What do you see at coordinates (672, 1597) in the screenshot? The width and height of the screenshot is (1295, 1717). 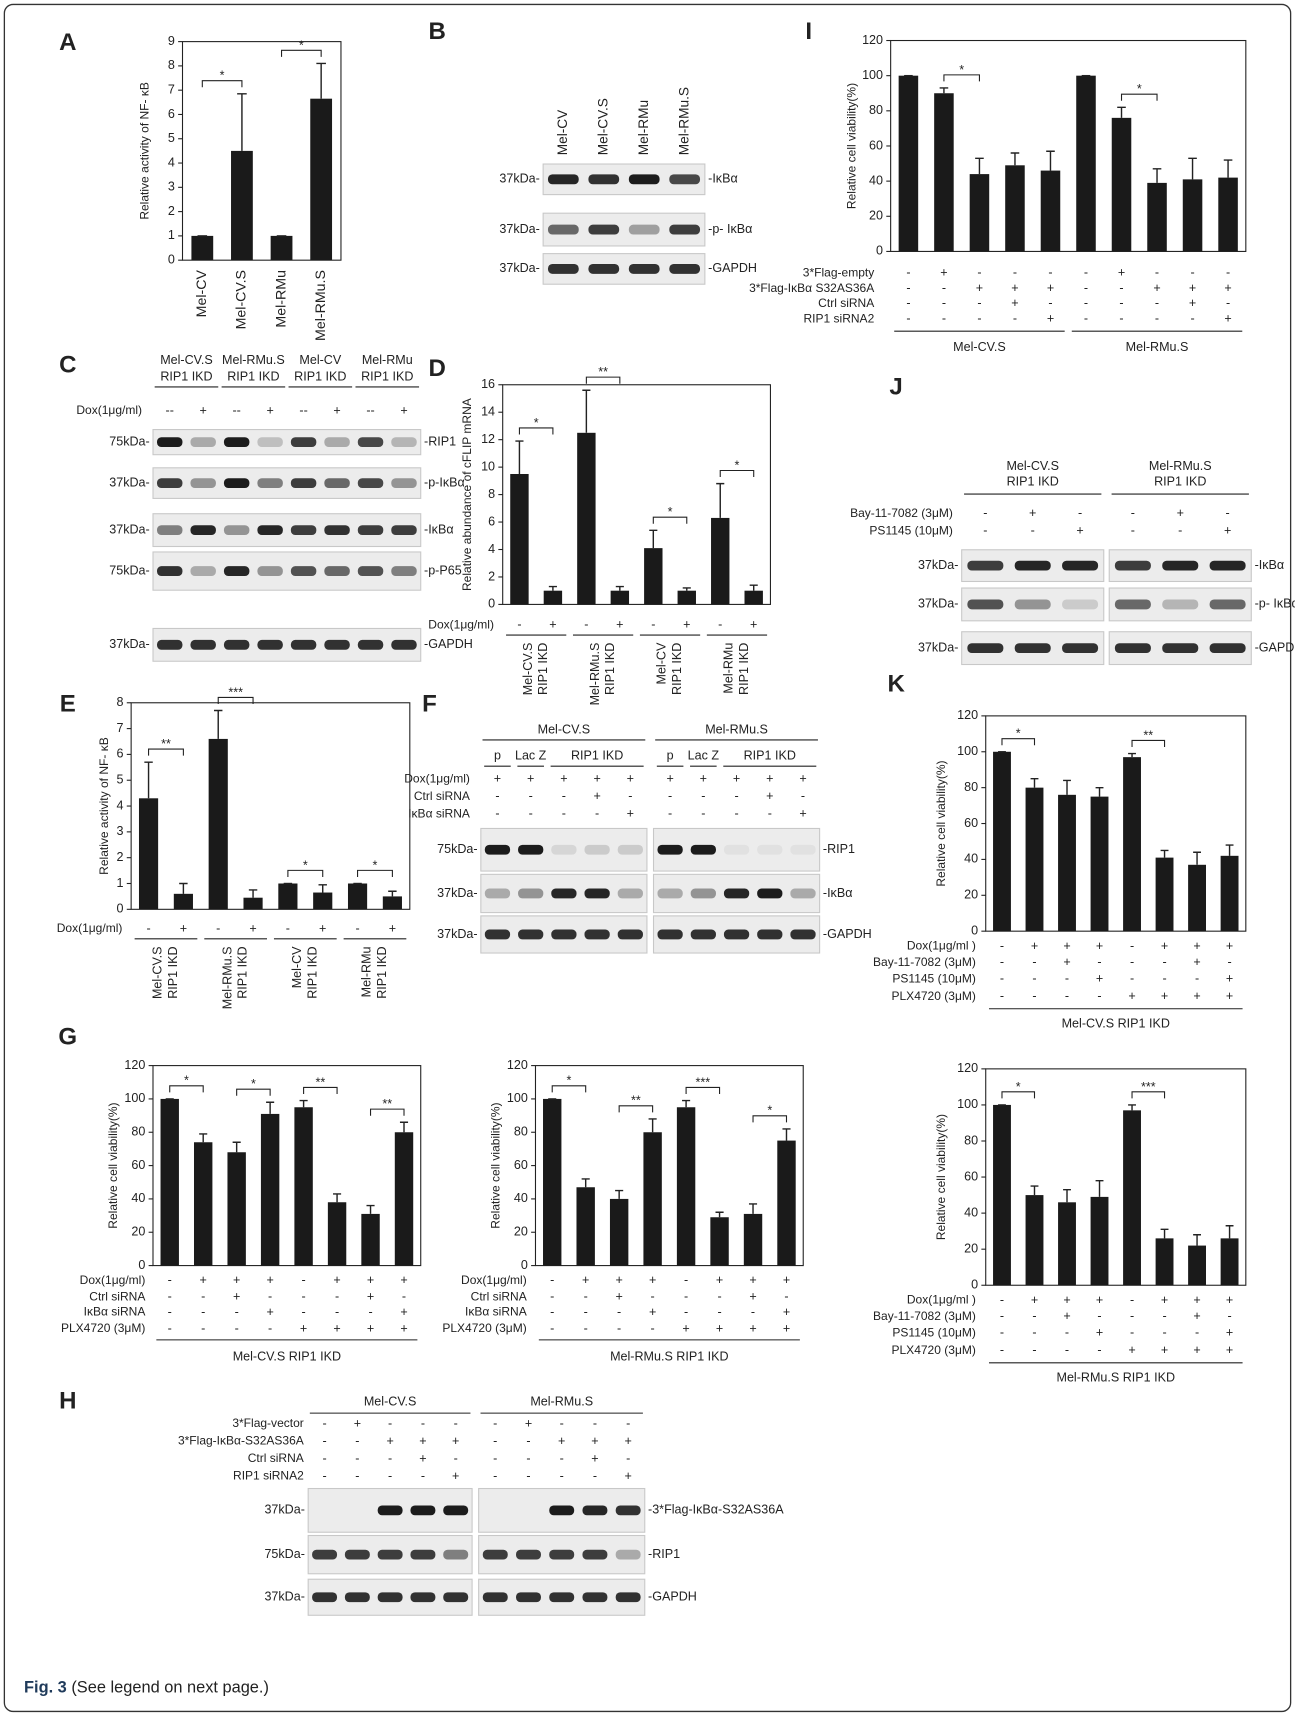 I see `protein-label: -GAPDH` at bounding box center [672, 1597].